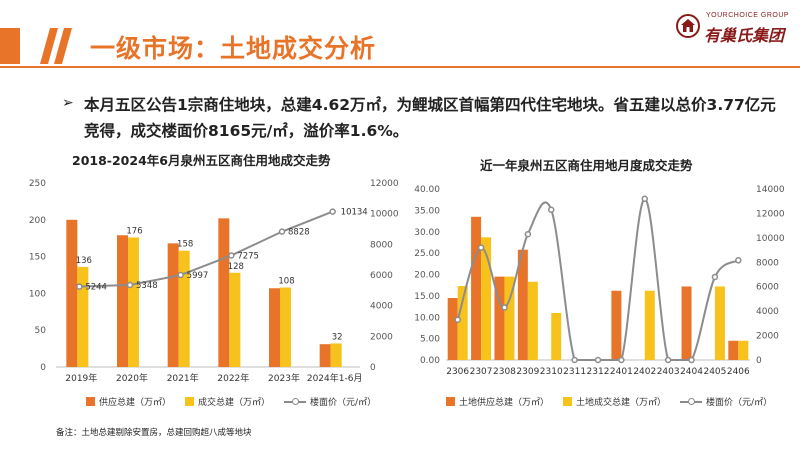 Image resolution: width=800 pixels, height=450 pixels. Describe the element at coordinates (621, 403) in the screenshot. I see `legend-label-deal: 土地成交总建（万㎡）` at that location.